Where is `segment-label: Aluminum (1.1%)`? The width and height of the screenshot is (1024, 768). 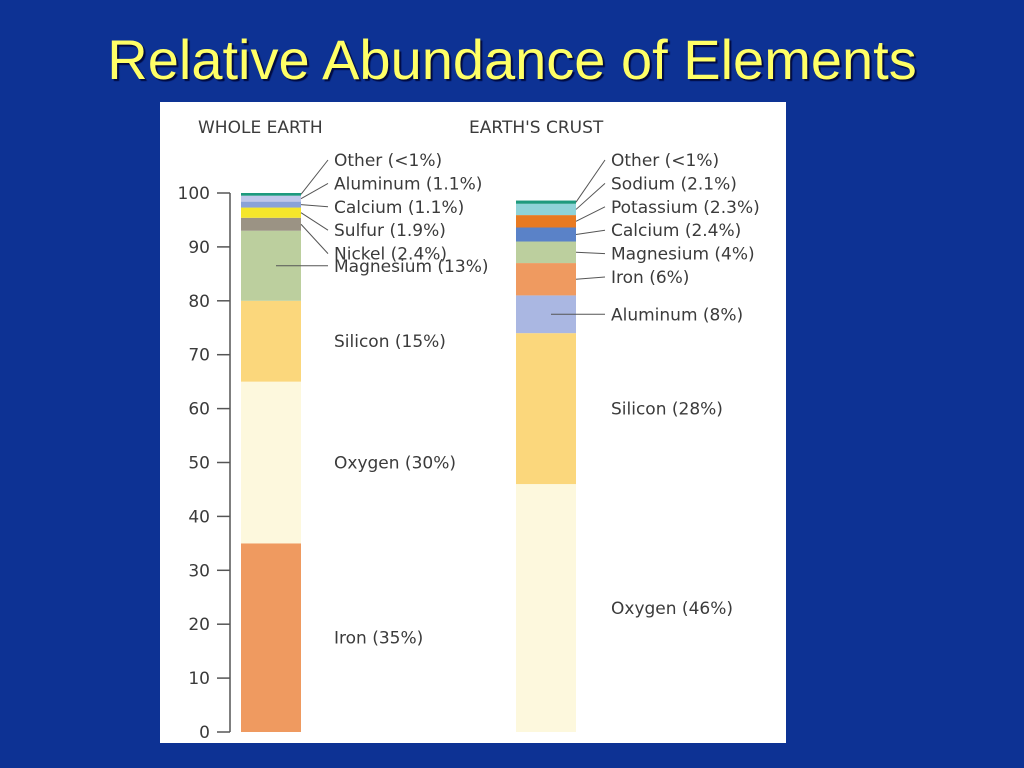
segment-label: Aluminum (1.1%) is located at coordinates (408, 184).